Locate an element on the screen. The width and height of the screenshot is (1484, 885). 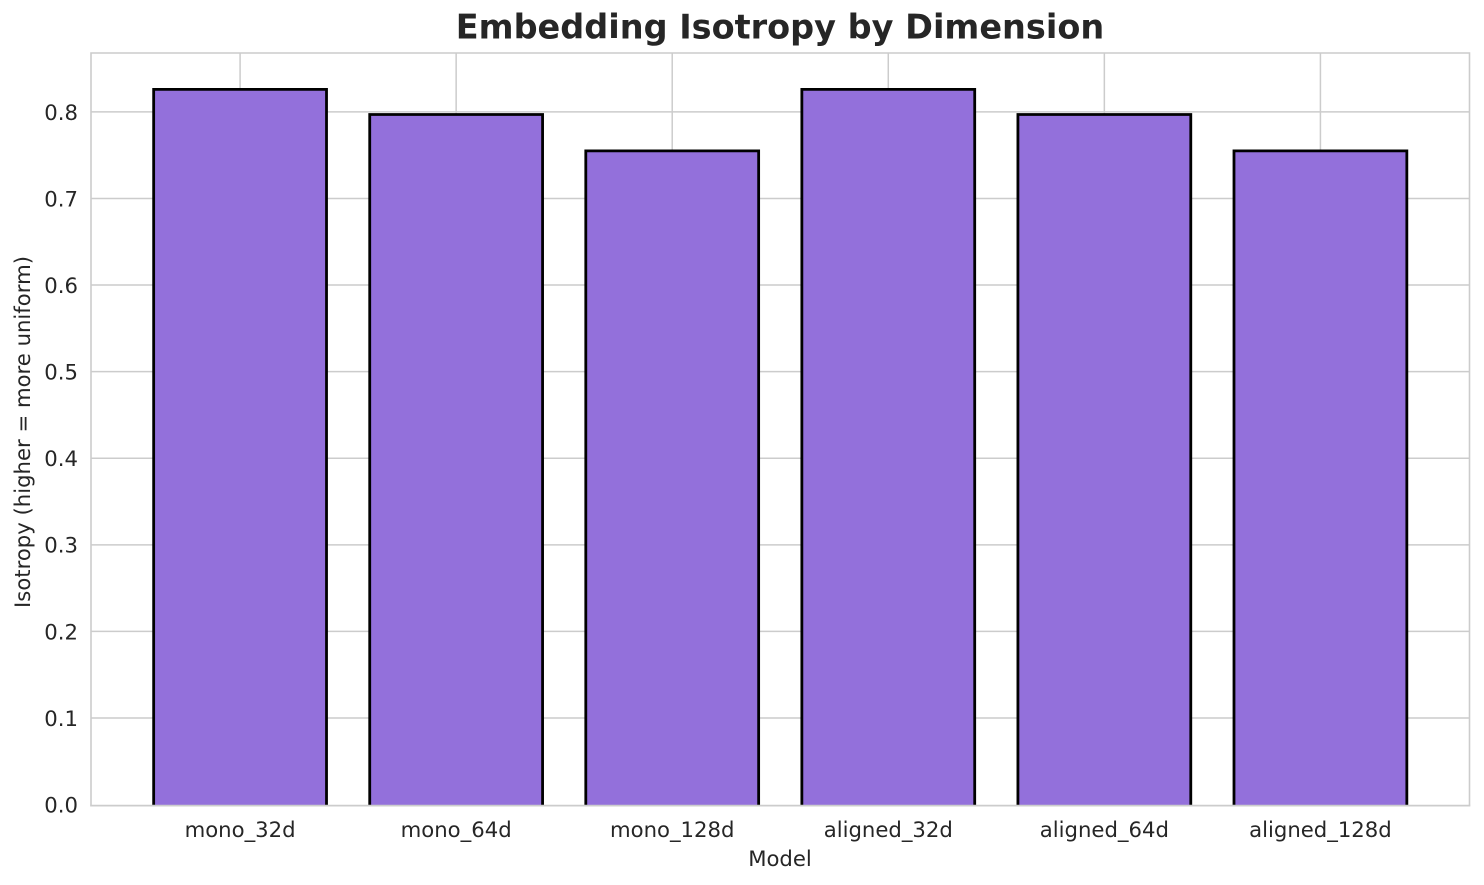
y-tick-label: 0.1 is located at coordinates (61, 718).